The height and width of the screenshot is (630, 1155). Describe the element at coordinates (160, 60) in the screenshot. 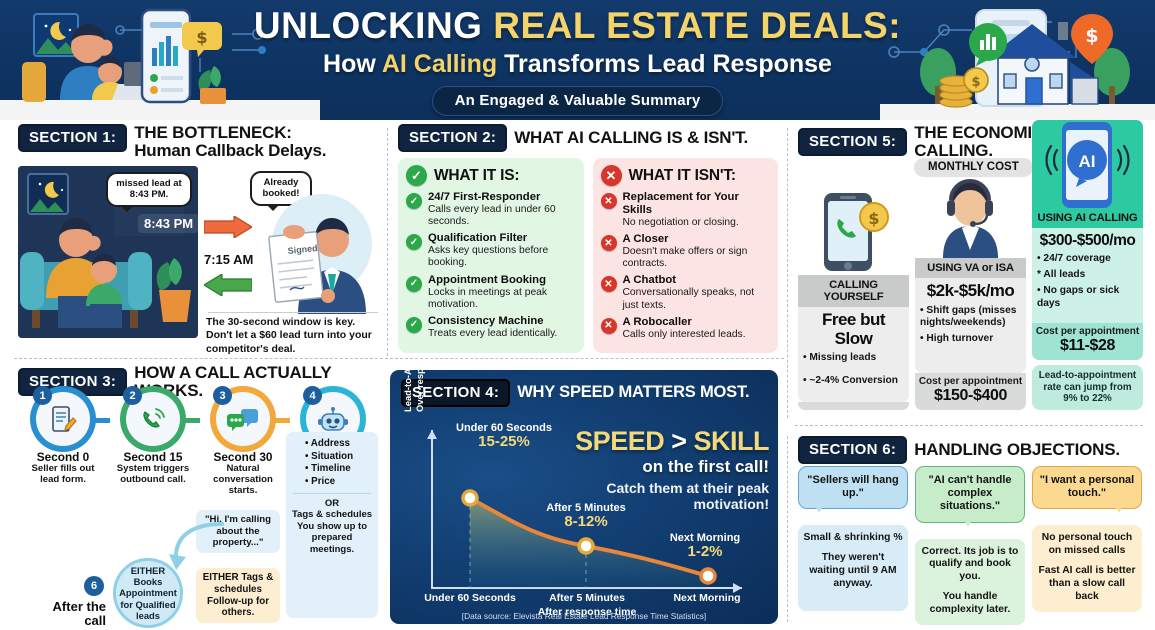

I see `header-illustration-left: $` at that location.